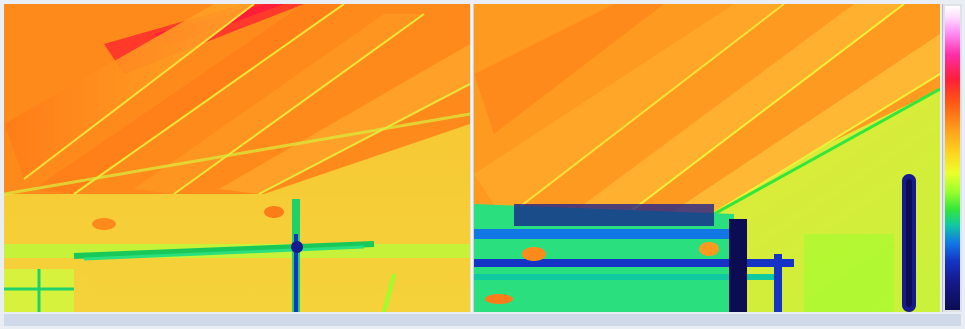  I want to click on temperature-color-scale, so click(952, 158).